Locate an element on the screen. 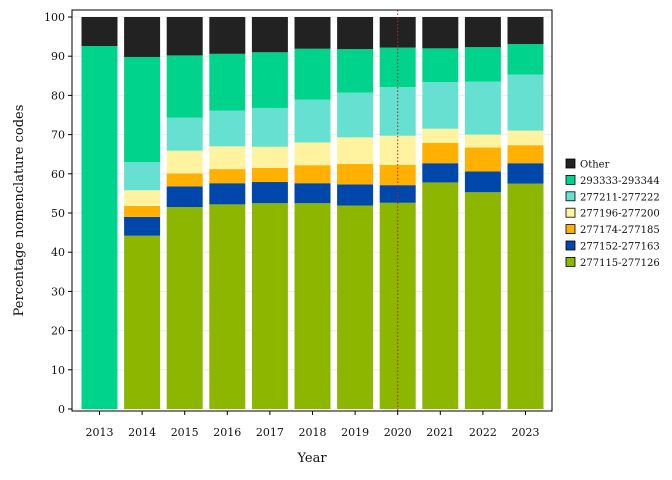  bar-segment-277196-277200-2019 is located at coordinates (355, 150).